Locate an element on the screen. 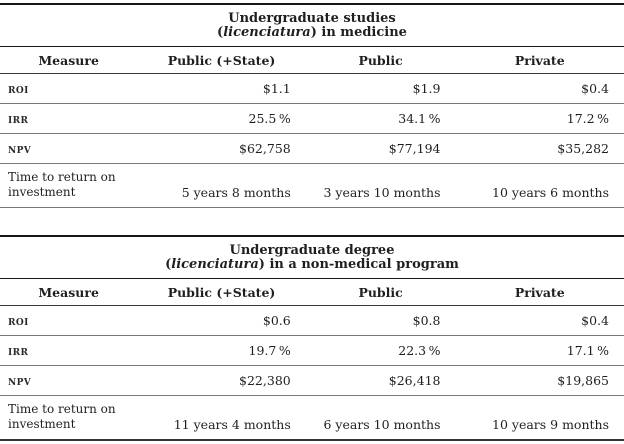 This screenshot has width=624, height=444. cell-value: 17.1 % is located at coordinates (539, 350).